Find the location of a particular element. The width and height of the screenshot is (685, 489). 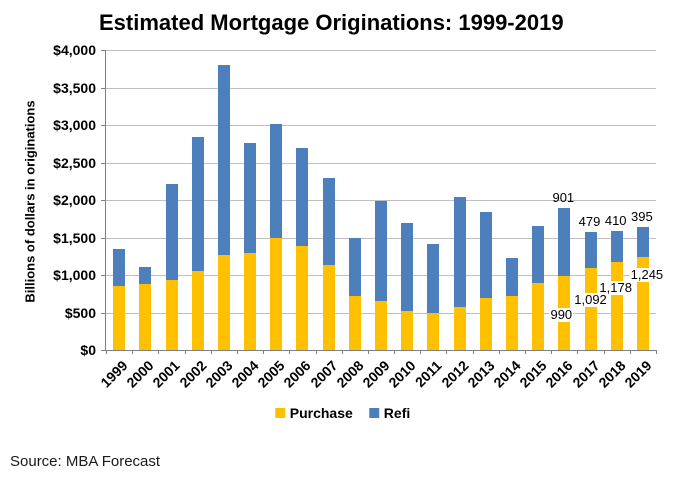

y-tick-label: $0 is located at coordinates (88, 350).